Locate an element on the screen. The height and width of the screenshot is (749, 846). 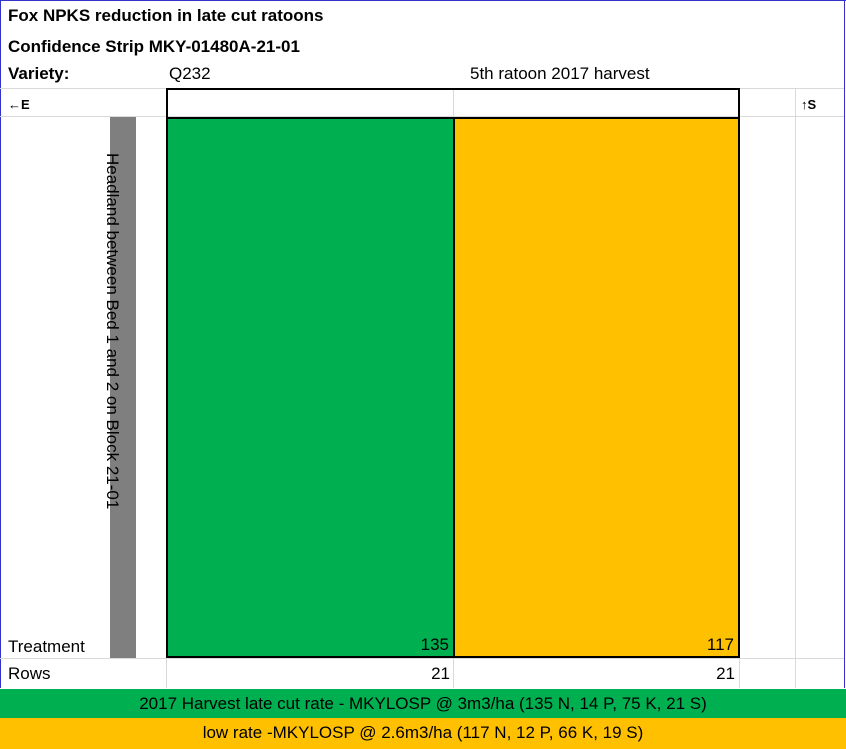
plot-header-strip is located at coordinates (453, 103).